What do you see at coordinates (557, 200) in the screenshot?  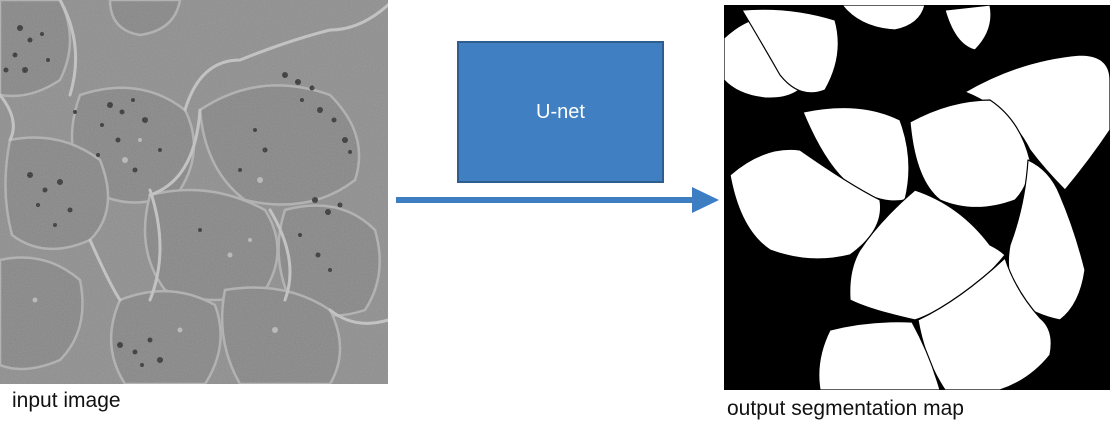 I see `arrow` at bounding box center [557, 200].